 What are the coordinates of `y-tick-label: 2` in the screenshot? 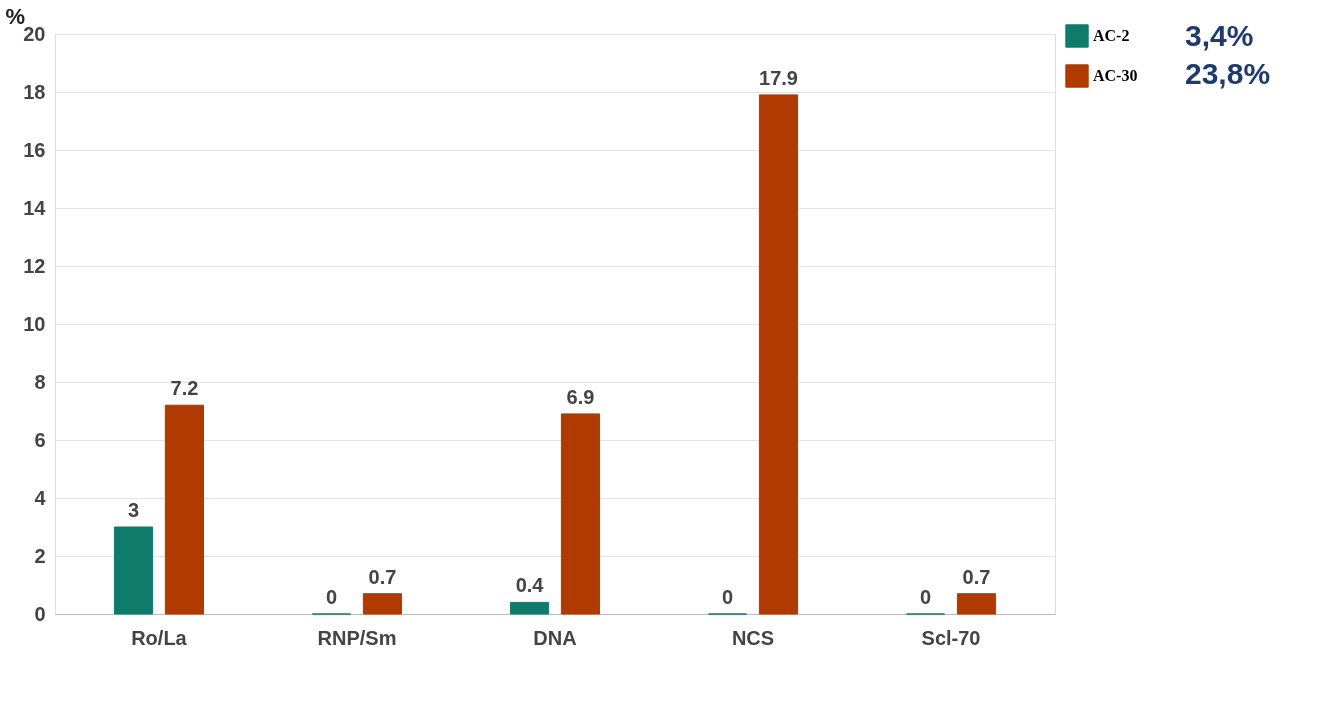 It's located at (40, 555).